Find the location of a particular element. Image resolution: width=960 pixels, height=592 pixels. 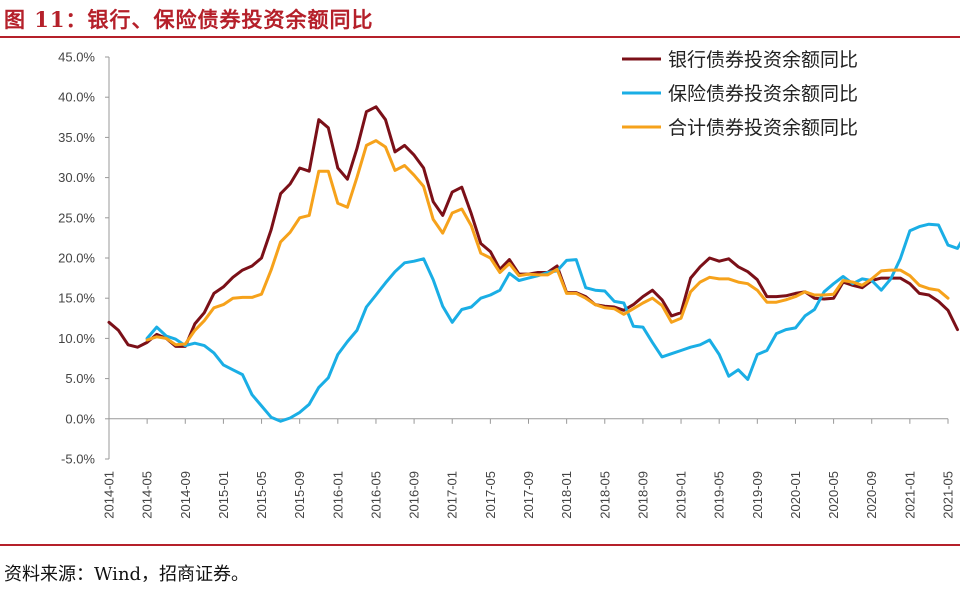

x-tick-label: 2016-05 is located at coordinates (375, 495).